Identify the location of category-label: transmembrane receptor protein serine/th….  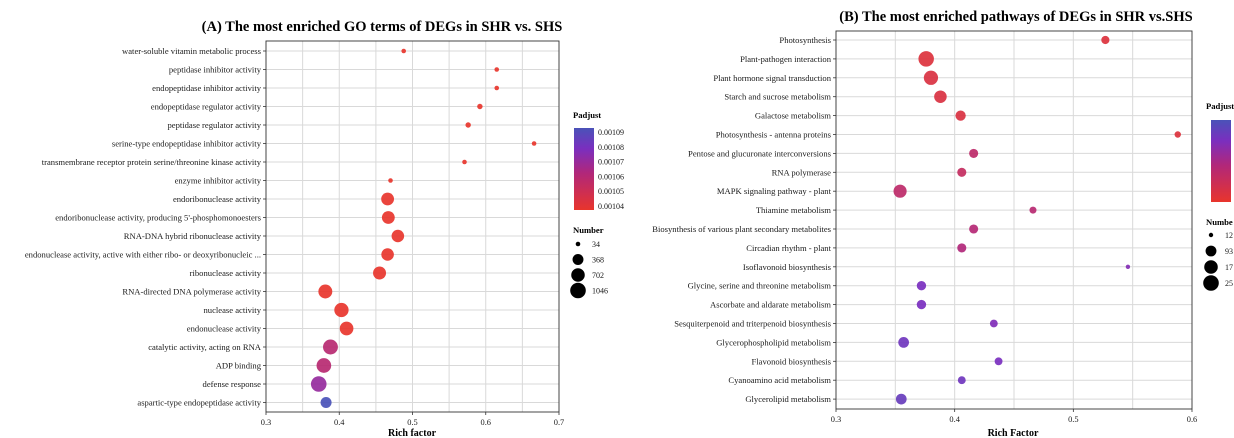
(152, 162).